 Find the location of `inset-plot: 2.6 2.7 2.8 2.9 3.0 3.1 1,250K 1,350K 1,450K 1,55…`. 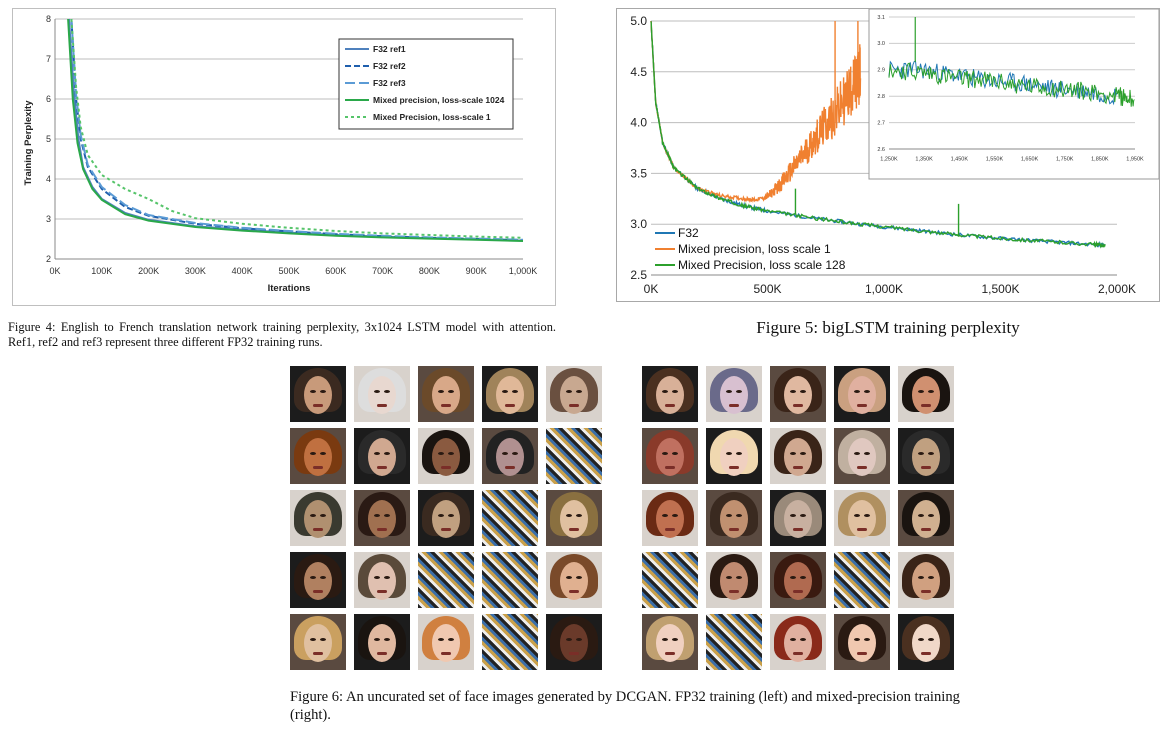

inset-plot: 2.6 2.7 2.8 2.9 3.0 3.1 1,250K 1,350K 1,450K 1,55… is located at coordinates (1010, 89).